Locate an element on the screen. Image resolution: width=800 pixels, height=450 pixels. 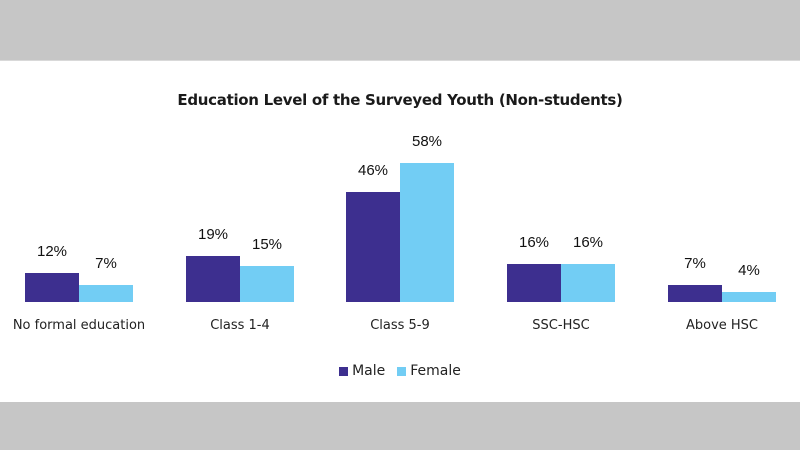
legend: Male Female is located at coordinates (400, 371).